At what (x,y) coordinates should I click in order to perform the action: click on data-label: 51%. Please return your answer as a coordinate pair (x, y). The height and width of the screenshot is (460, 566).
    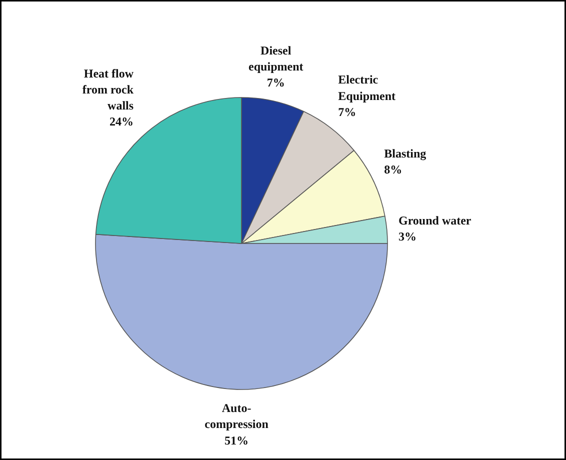
    Looking at the image, I should click on (236, 440).